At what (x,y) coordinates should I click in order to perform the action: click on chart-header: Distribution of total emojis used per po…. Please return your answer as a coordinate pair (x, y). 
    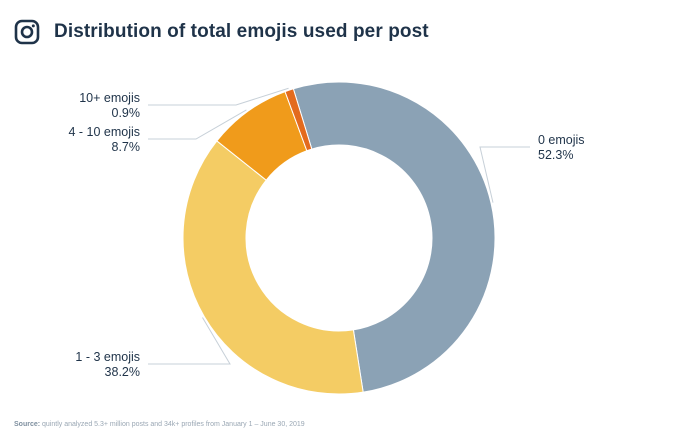
    Looking at the image, I should click on (221, 32).